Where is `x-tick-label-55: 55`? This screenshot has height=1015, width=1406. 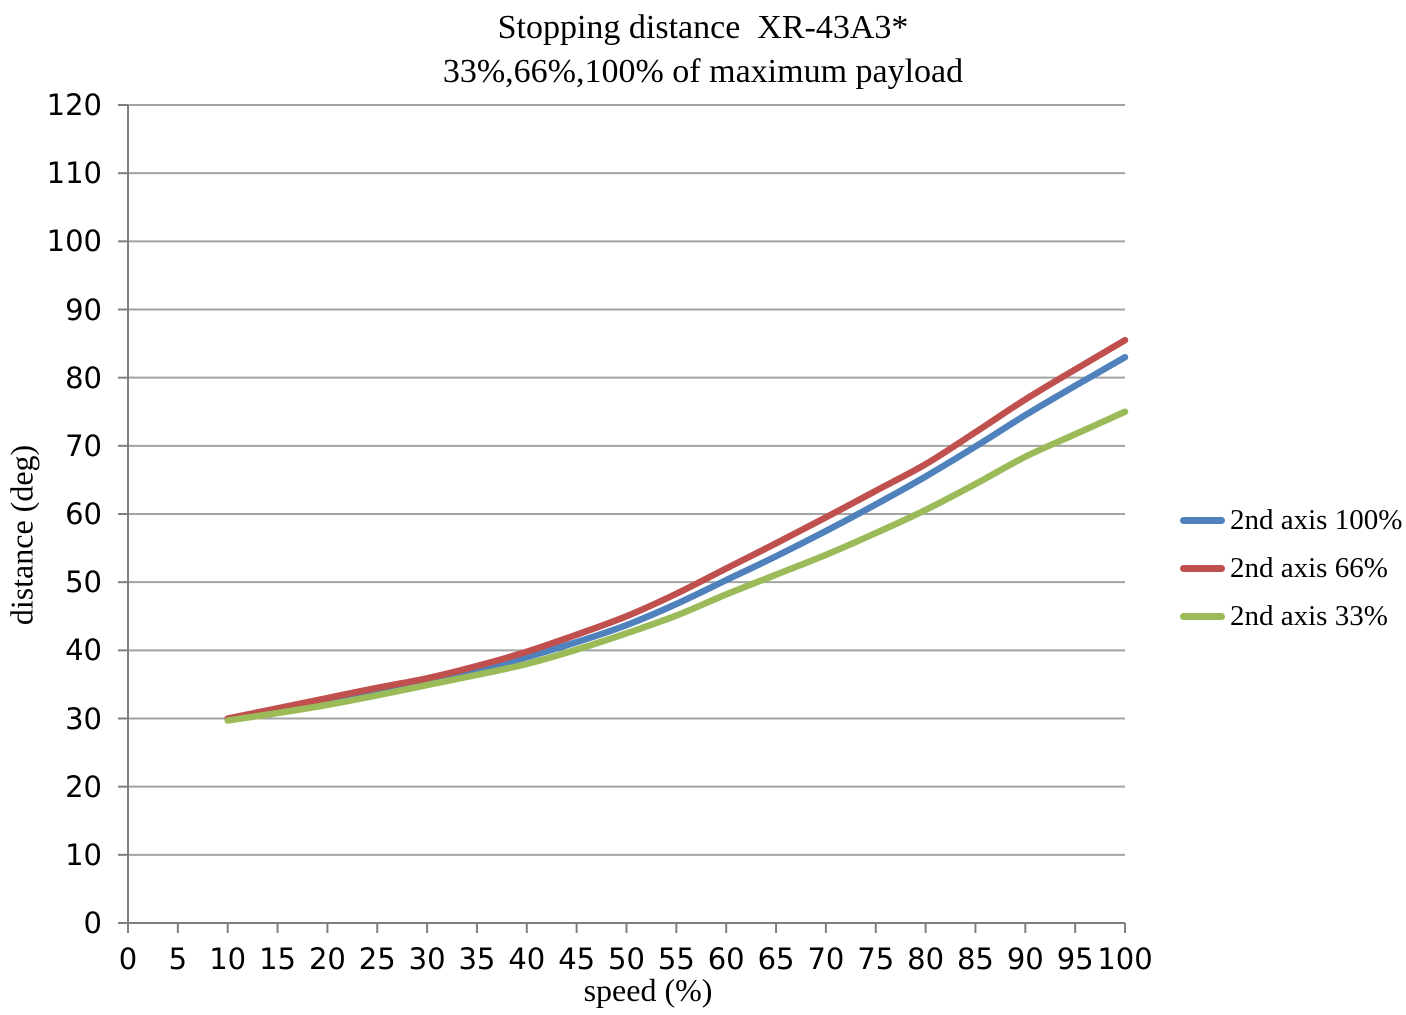 x-tick-label-55: 55 is located at coordinates (676, 959).